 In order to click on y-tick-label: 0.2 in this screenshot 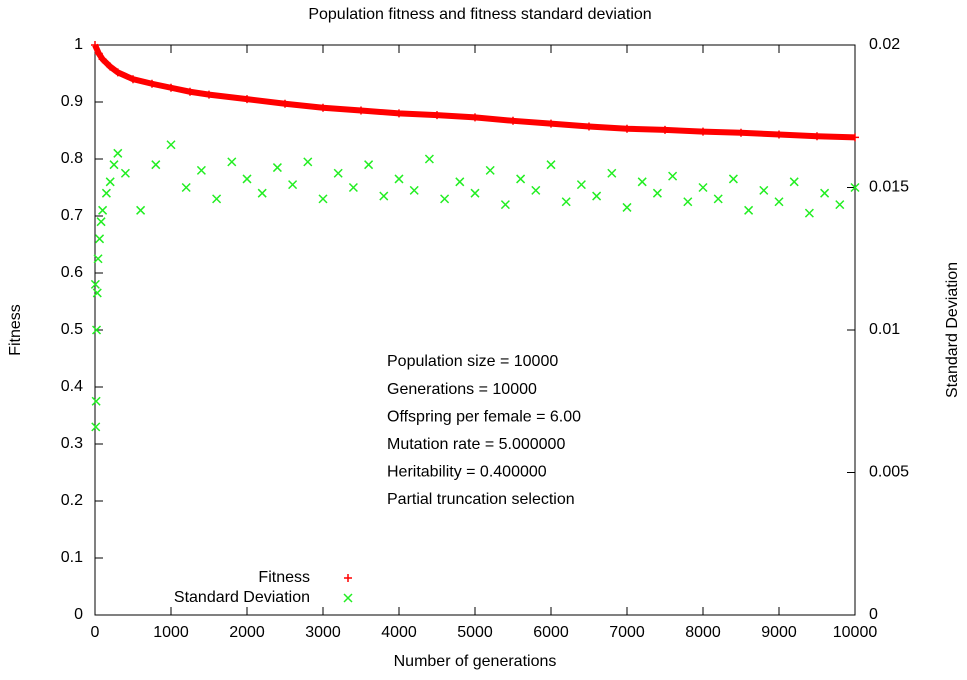, I will do `click(72, 500)`.